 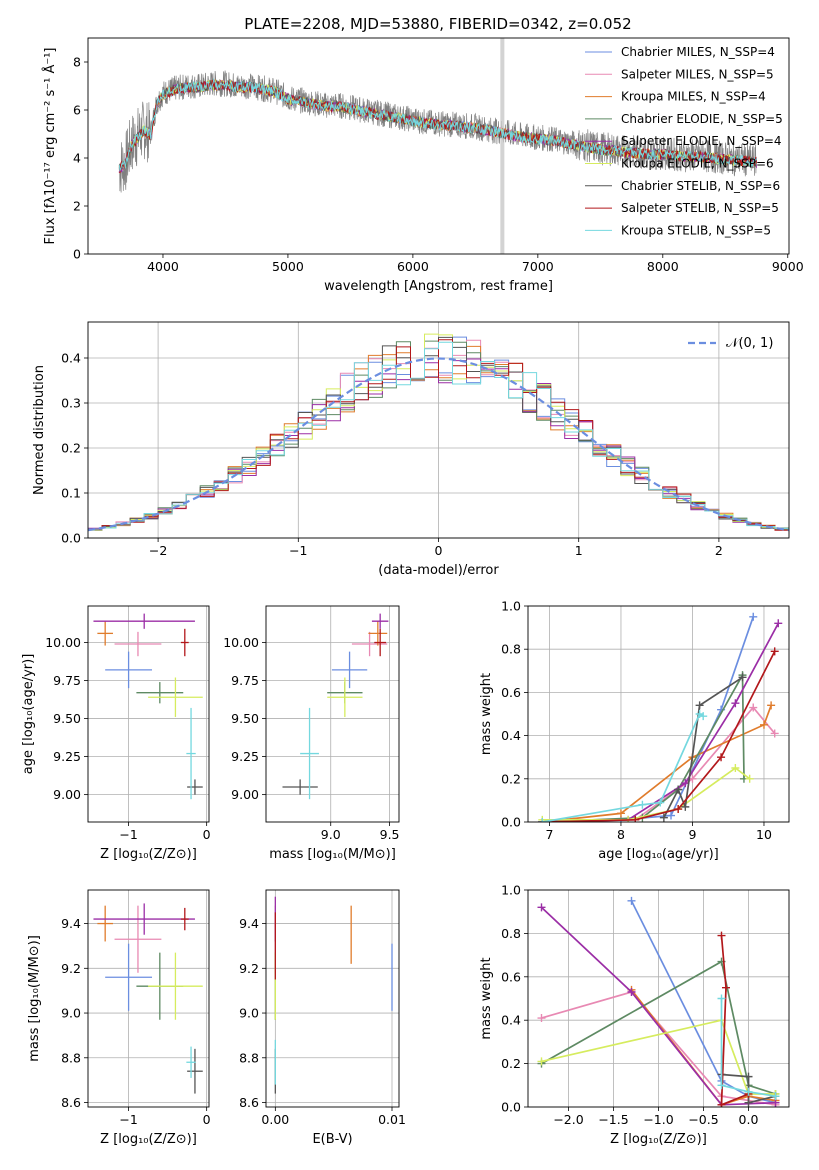 What do you see at coordinates (511, 933) in the screenshot?
I see `massweight_vs_Z-ytick-label: 0.8` at bounding box center [511, 933].